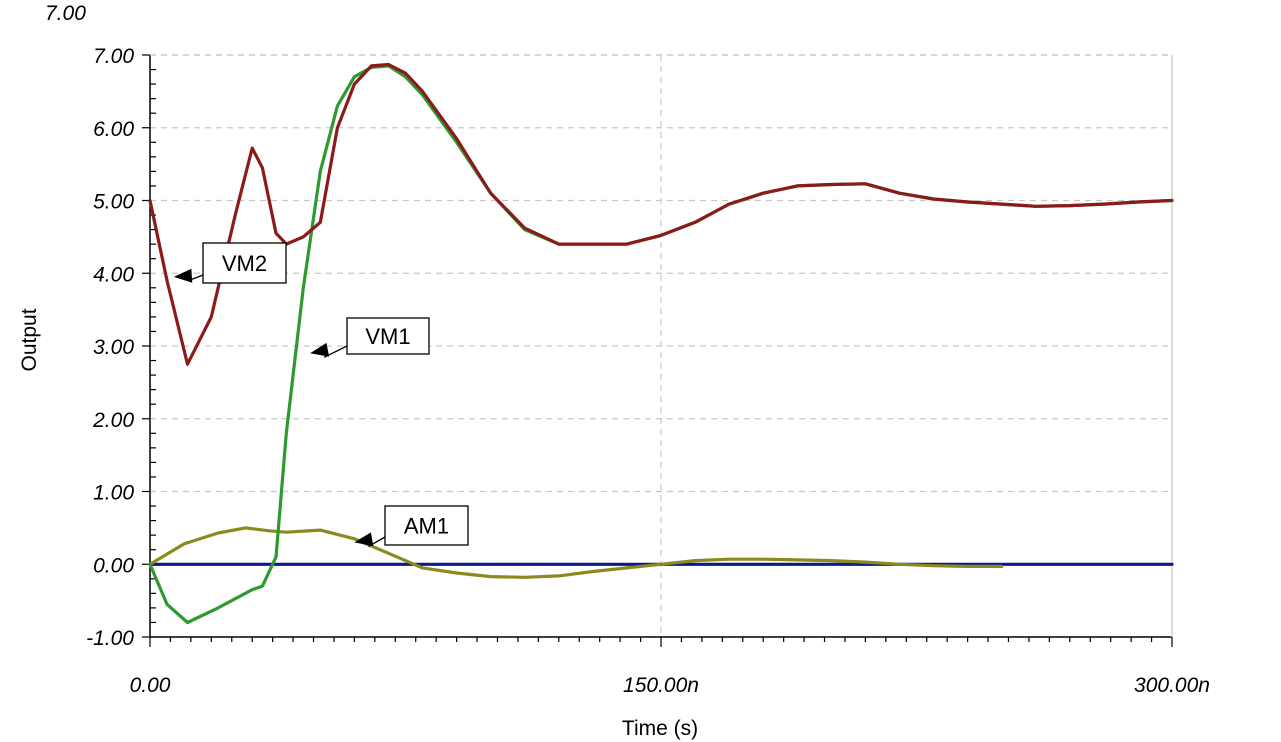 The width and height of the screenshot is (1281, 742). What do you see at coordinates (113, 347) in the screenshot?
I see `y-tick-label: 3.00` at bounding box center [113, 347].